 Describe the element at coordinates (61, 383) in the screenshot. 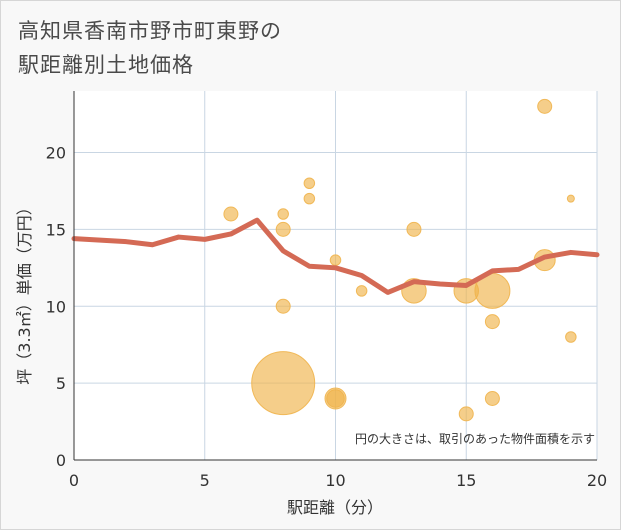

I see `y-tick-label: 5` at that location.